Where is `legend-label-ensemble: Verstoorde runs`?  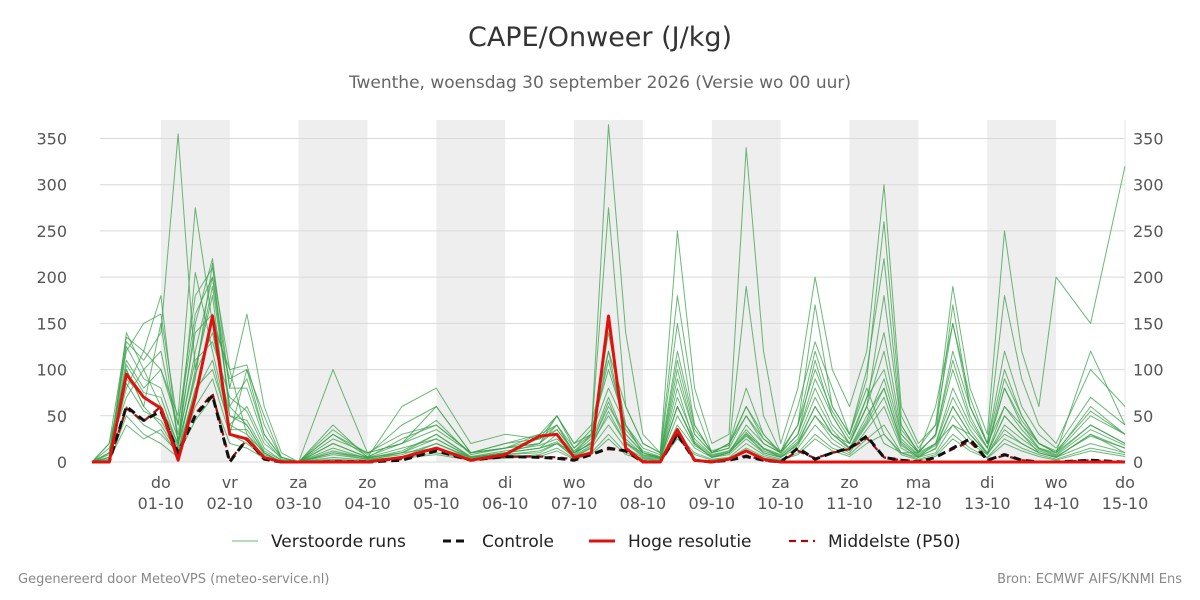 legend-label-ensemble: Verstoorde runs is located at coordinates (338, 542).